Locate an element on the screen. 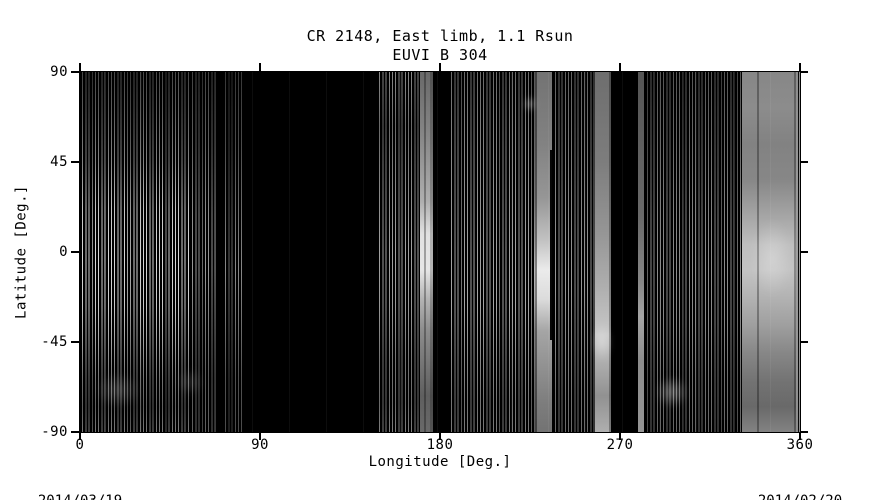 Image resolution: width=880 pixels, height=500 pixels. y-tick-label: -90 is located at coordinates (54, 432).